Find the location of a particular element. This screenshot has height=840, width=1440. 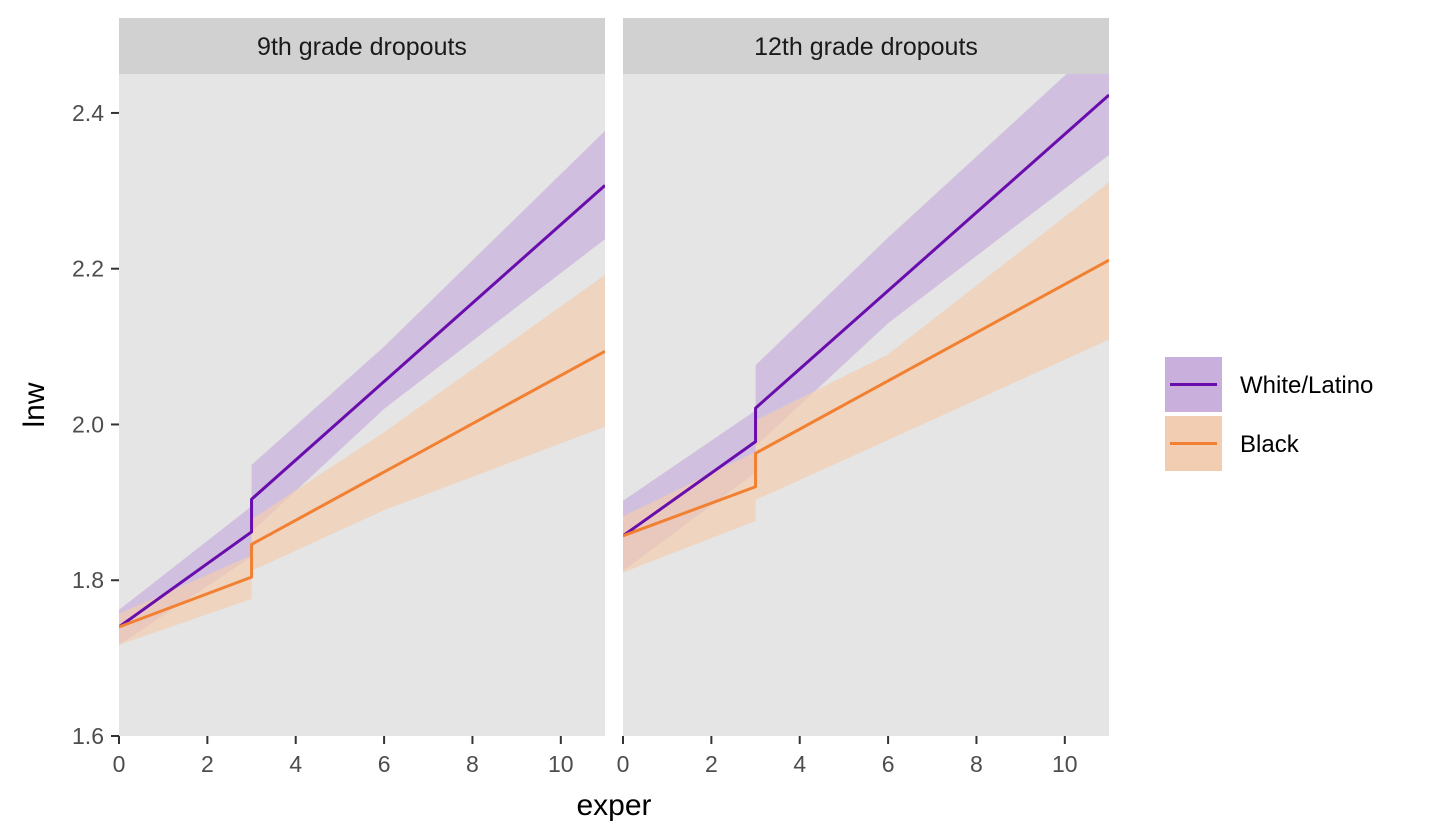

legend-item-white-latino: White/Latino is located at coordinates (1269, 384).